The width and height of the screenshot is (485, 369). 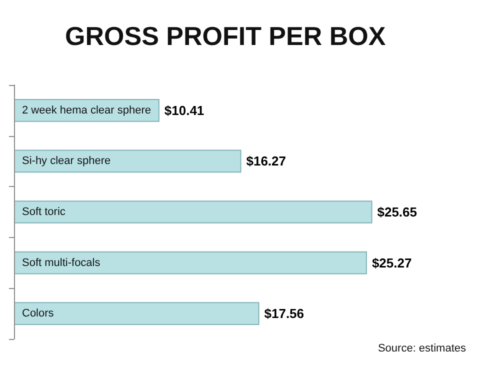 What do you see at coordinates (184, 110) in the screenshot?
I see `data-label: $10.41` at bounding box center [184, 110].